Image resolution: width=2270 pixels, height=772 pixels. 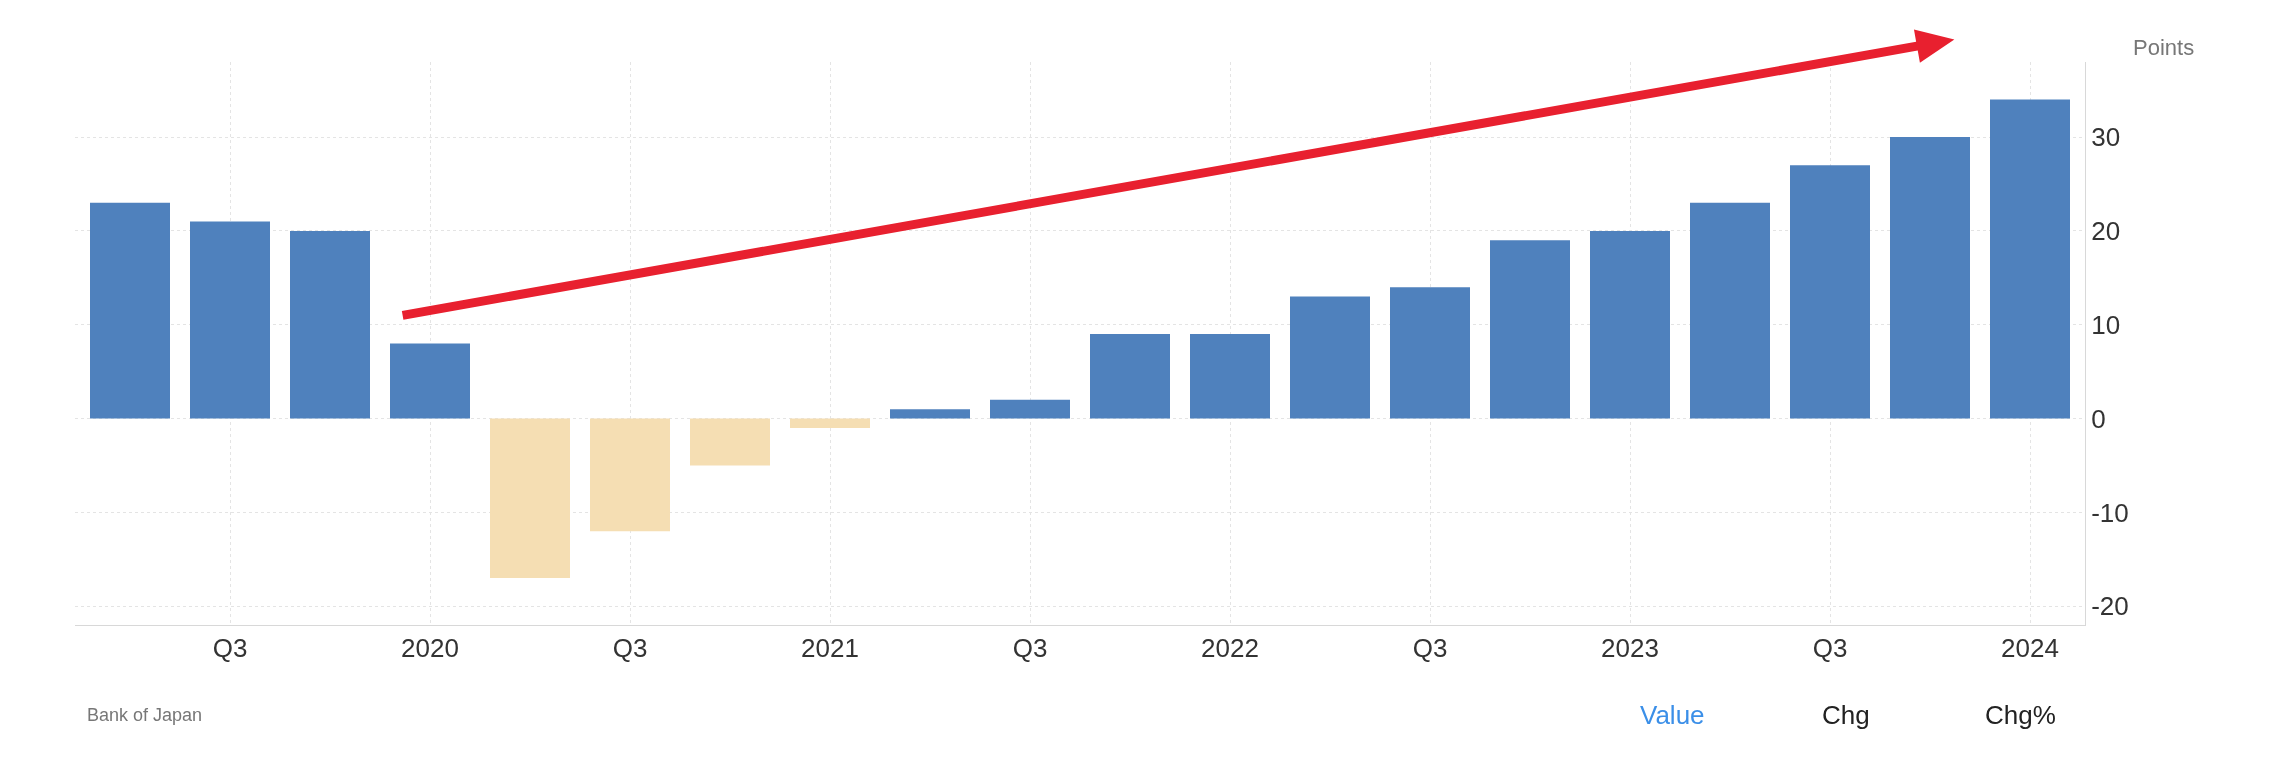 What do you see at coordinates (2164, 47) in the screenshot?
I see `y-axis-title: Points` at bounding box center [2164, 47].